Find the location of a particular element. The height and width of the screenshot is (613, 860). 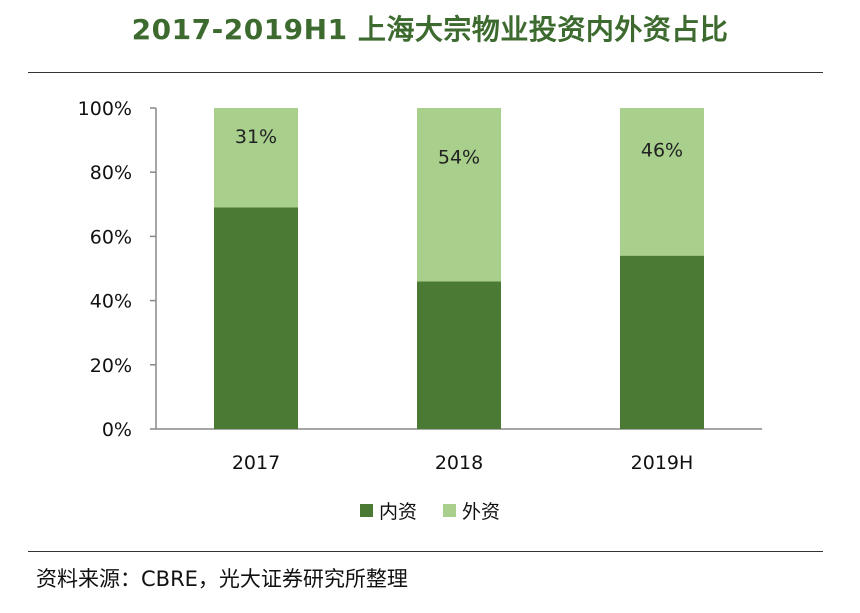

data-label-2018: 54% is located at coordinates (459, 158).